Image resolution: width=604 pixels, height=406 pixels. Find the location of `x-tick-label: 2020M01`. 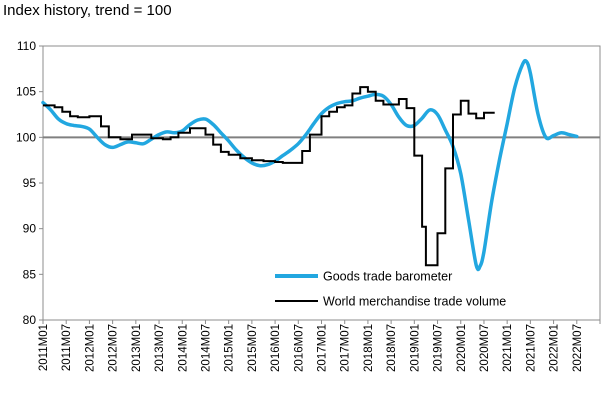

x-tick-label: 2020M01 is located at coordinates (462, 348).